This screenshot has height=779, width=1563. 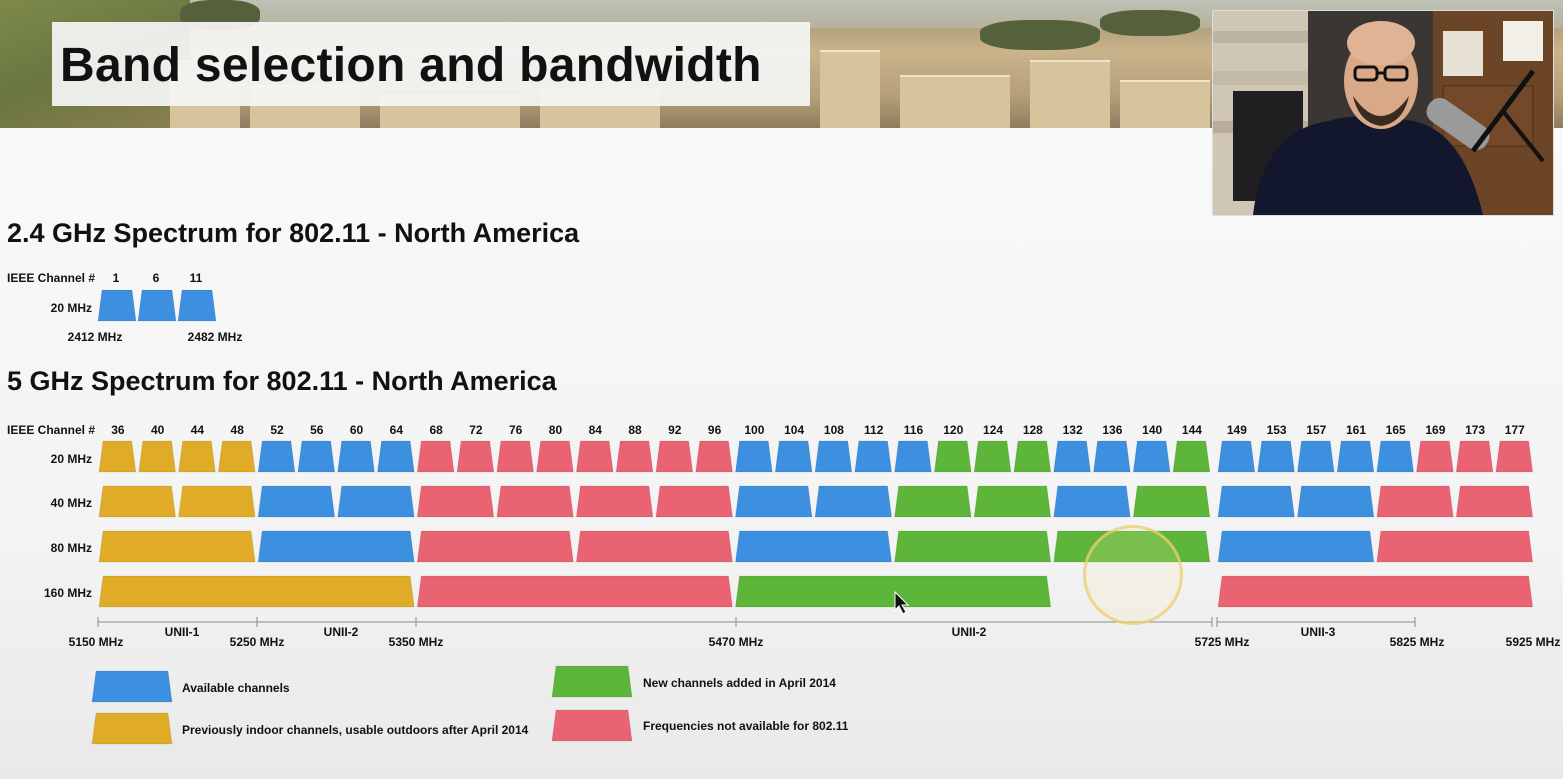 I want to click on freq-label-2412: 2412 MHz, so click(x=95, y=337).